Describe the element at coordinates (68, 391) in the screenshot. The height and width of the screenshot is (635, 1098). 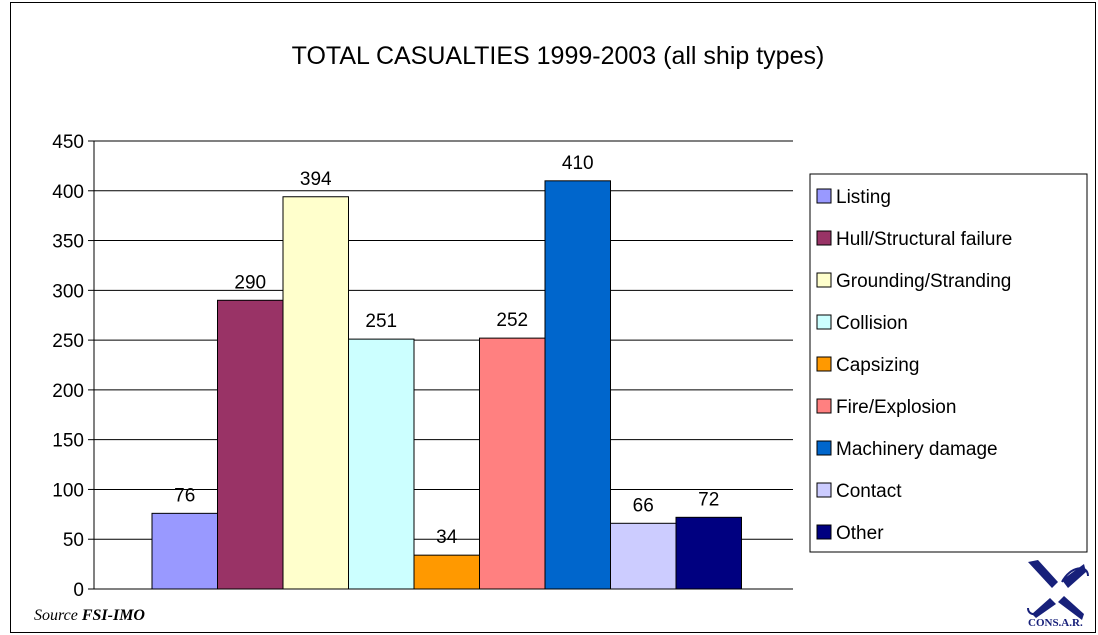
I see `y-tick-label: 200` at that location.